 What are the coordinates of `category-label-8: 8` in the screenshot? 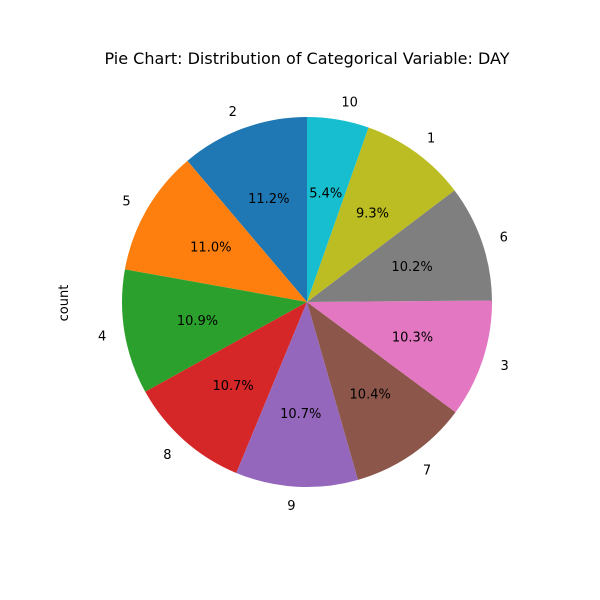 It's located at (167, 455).